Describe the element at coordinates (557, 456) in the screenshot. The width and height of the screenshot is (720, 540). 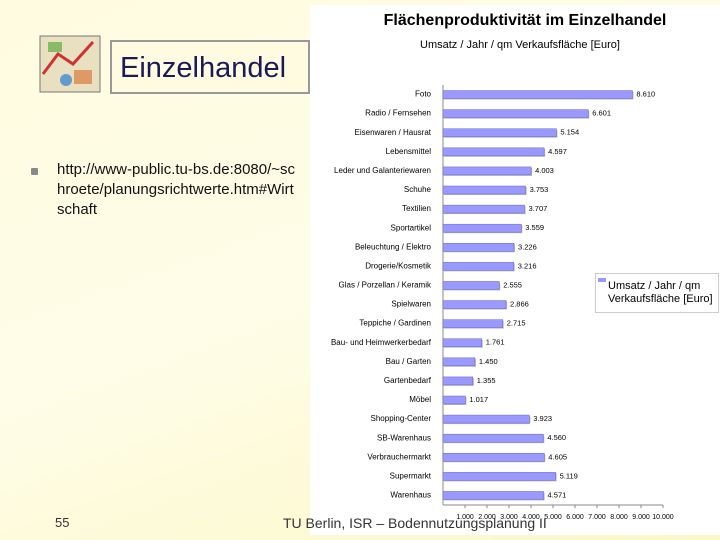
I see `value-label: 4.605` at that location.